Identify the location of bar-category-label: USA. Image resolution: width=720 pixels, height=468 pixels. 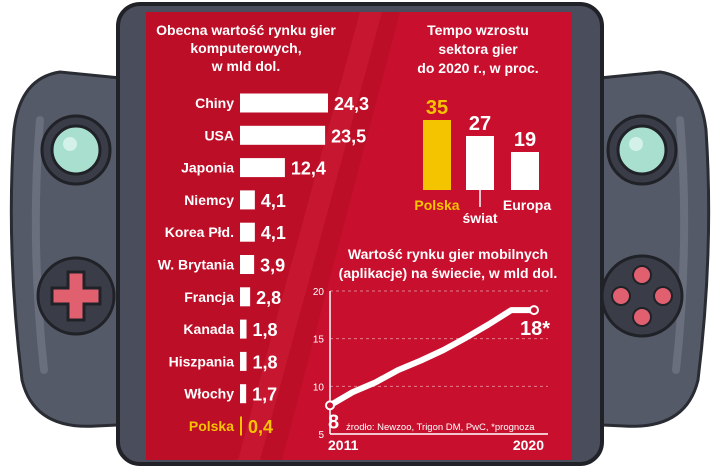
(219, 135).